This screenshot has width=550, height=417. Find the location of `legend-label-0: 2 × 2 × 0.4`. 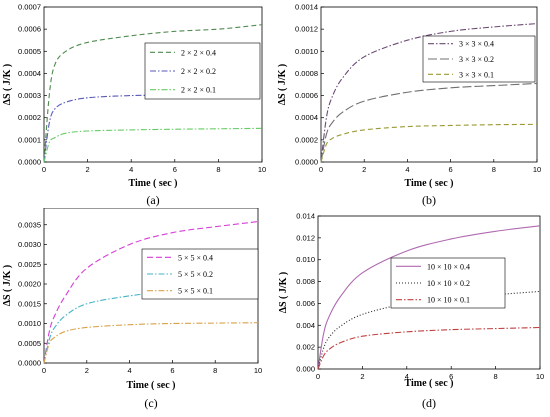

legend-label-0: 2 × 2 × 0.4 is located at coordinates (198, 52).